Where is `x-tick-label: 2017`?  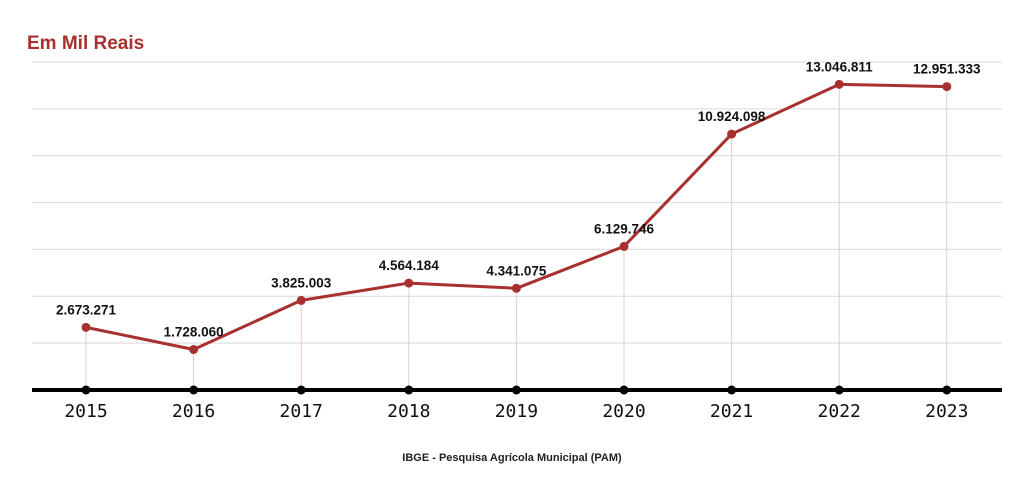 x-tick-label: 2017 is located at coordinates (301, 411).